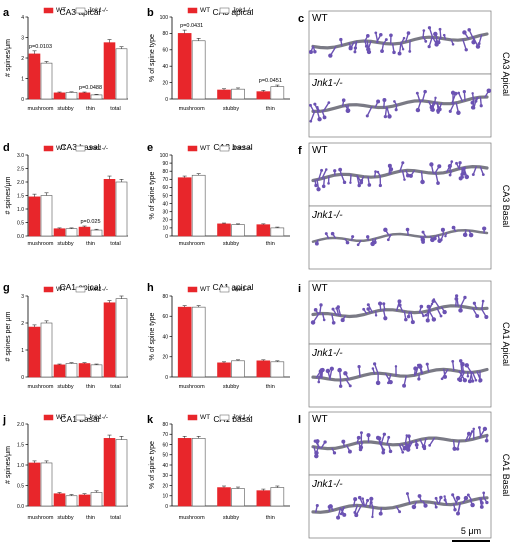 This screenshot has height=550, width=512. What do you see at coordinates (400, 374) in the screenshot?
I see `dendrite-shaft` at bounding box center [400, 374].